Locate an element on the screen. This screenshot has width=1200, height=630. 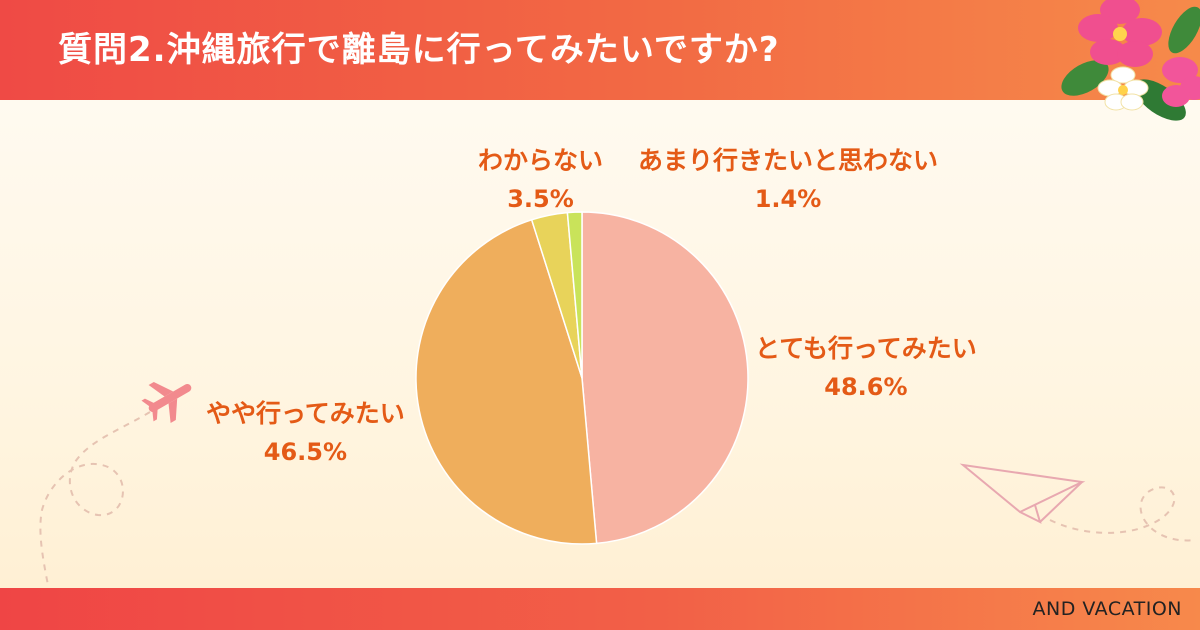
brand-label: AND VACATION is located at coordinates (1107, 609).